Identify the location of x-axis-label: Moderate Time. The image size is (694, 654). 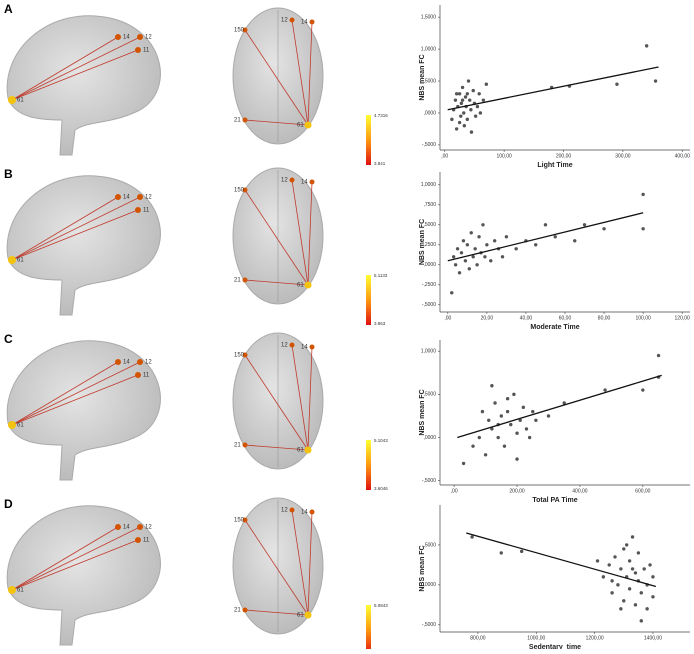
(554, 327).